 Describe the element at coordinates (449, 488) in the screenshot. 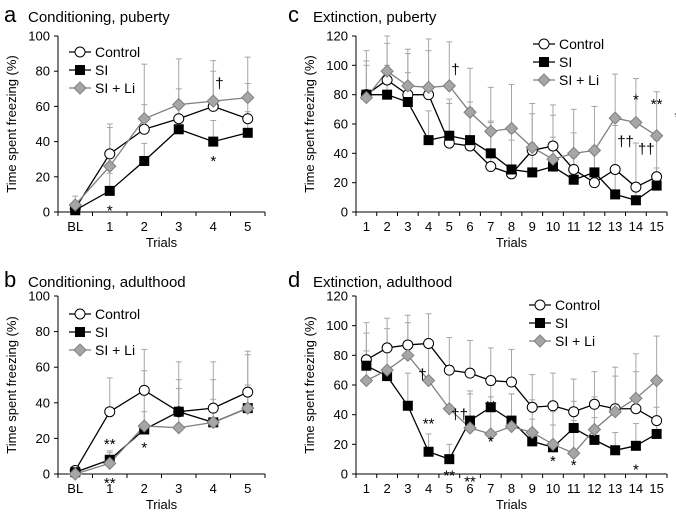

I see `panel-d-x-tick-label: 5` at that location.